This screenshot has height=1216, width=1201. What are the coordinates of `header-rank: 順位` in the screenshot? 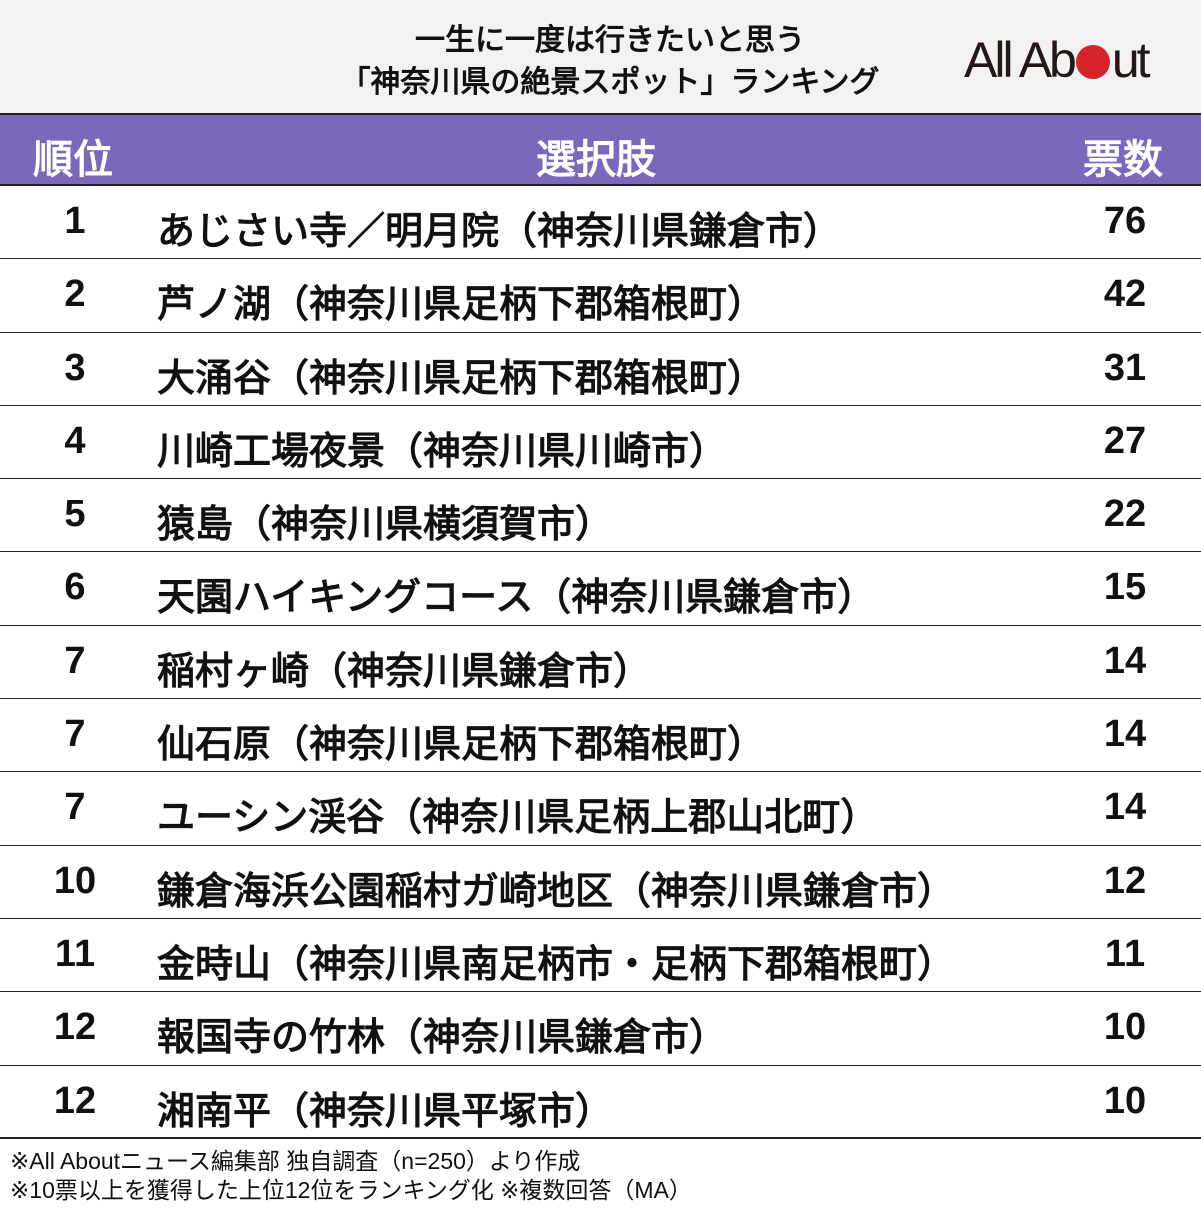 It's located at (73, 160).